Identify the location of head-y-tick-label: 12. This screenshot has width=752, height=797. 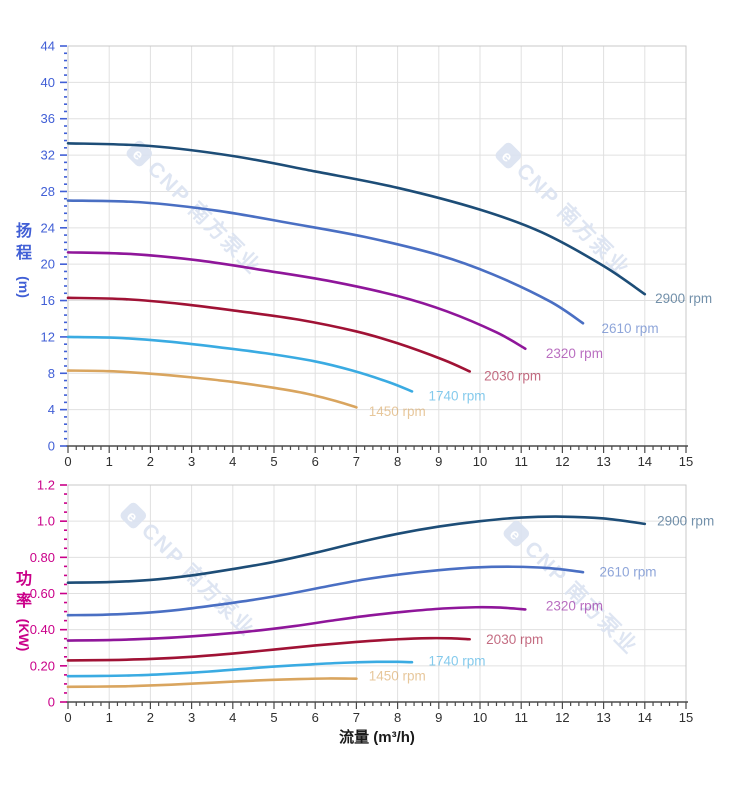
(48, 336).